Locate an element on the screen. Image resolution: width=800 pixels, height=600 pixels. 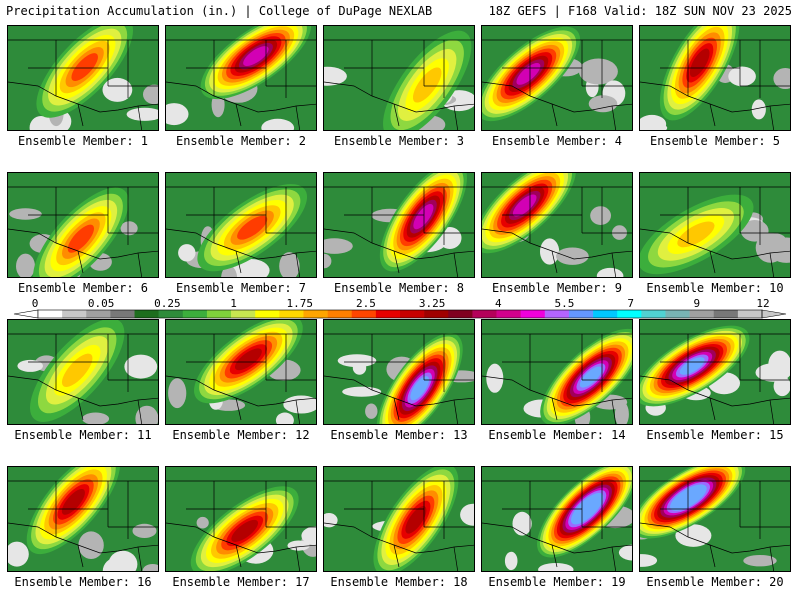
member-label: Ensemble Member: 16 is located at coordinates (83, 582).